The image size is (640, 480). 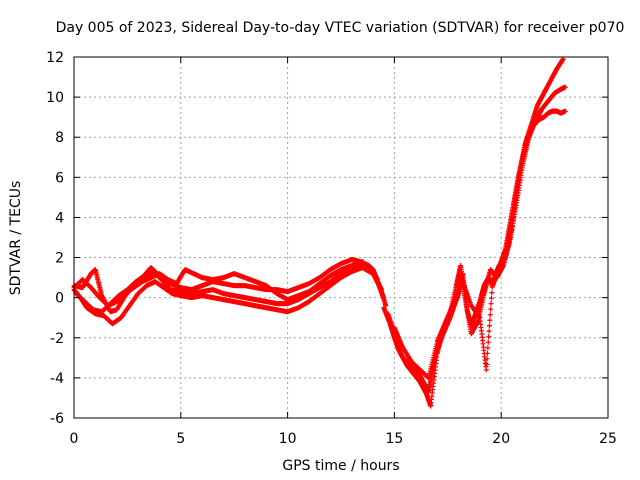 What do you see at coordinates (55, 58) in the screenshot?
I see `y-tick-label: 12` at bounding box center [55, 58].